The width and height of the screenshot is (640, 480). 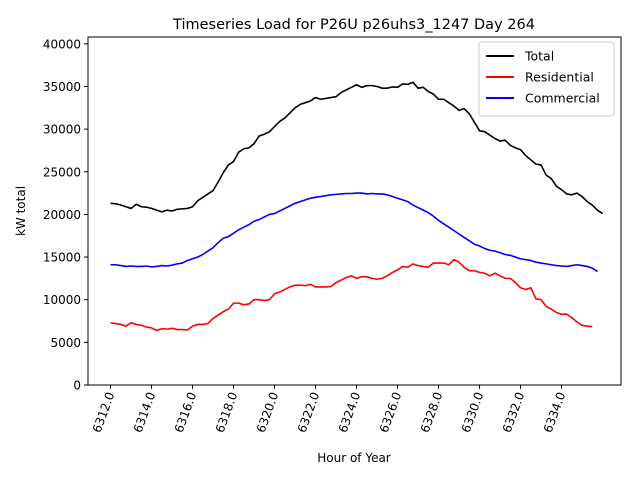 I want to click on y-axis: 0 5000 10000 15000 20000 25000 30000 35000 40000, so click(x=65, y=215).